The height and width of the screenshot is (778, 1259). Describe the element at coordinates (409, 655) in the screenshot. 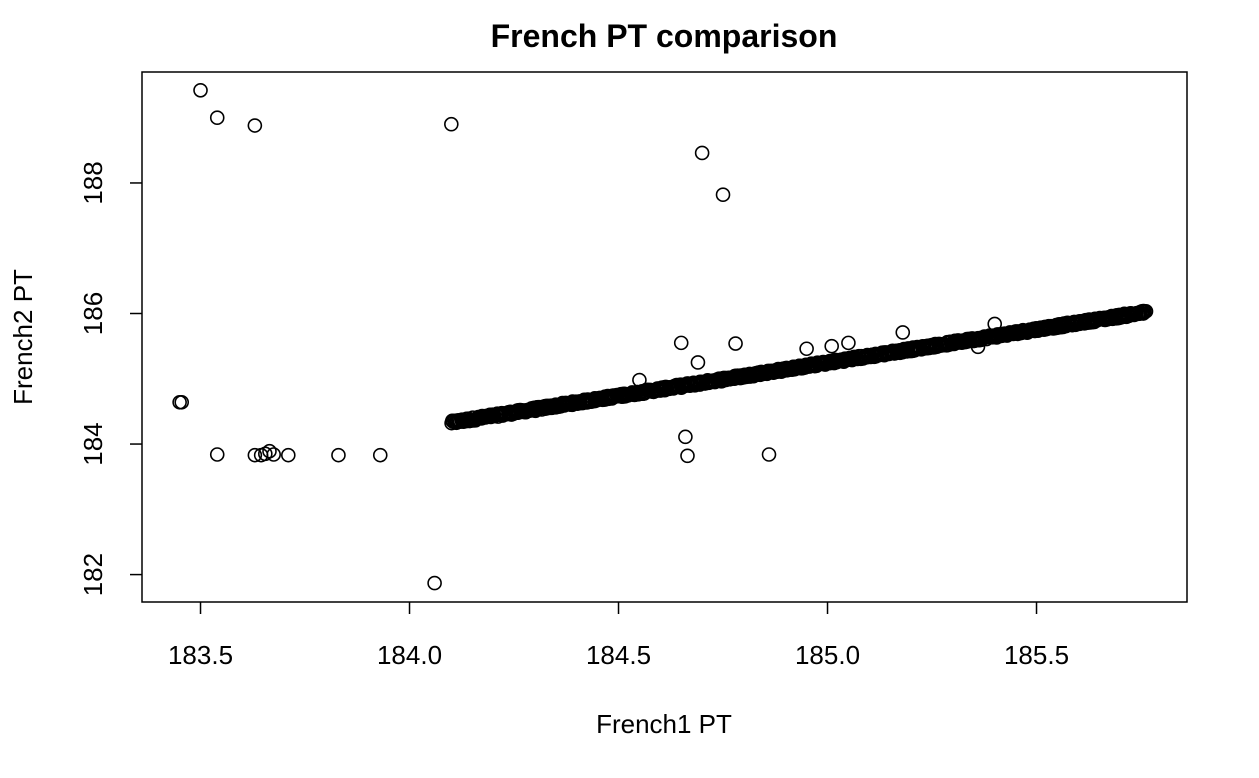

I see `x-tick-label: 184.0` at that location.